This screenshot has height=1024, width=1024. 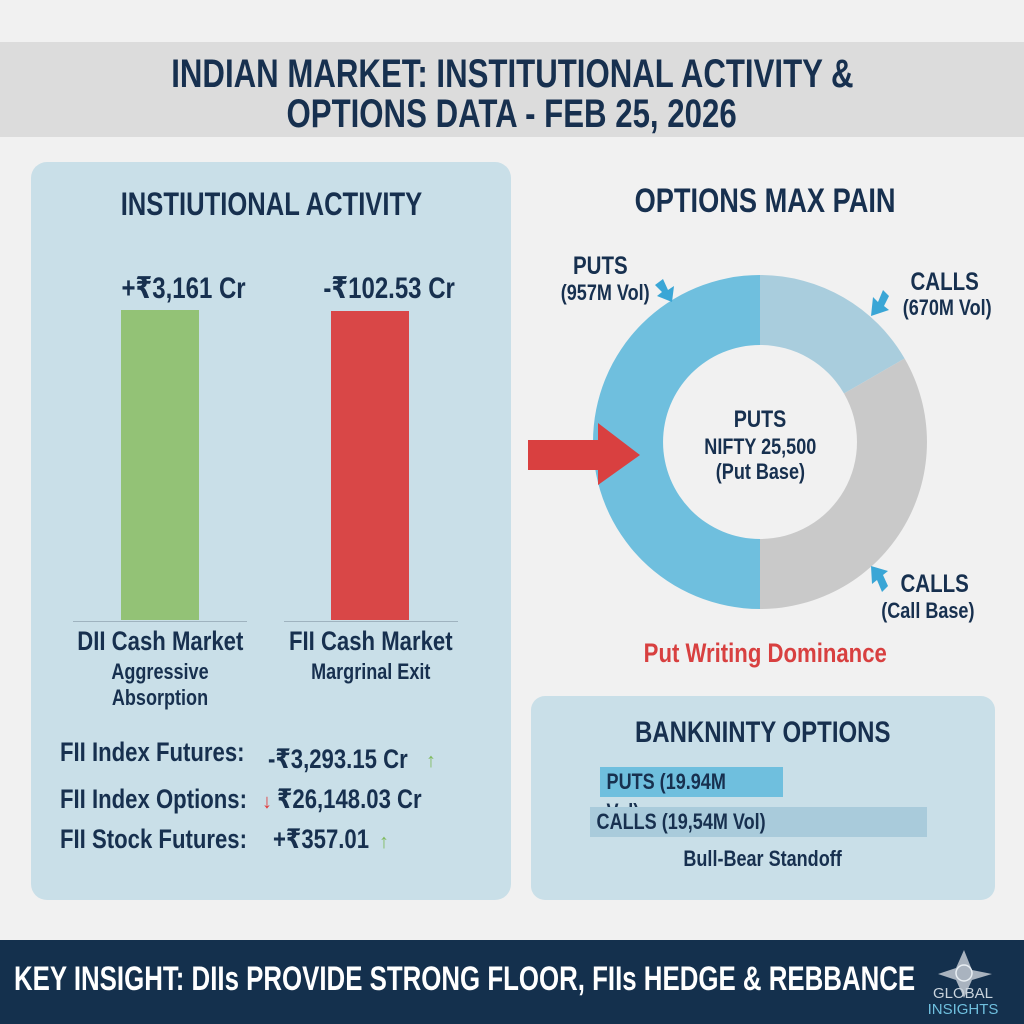 What do you see at coordinates (832, 334) in the screenshot?
I see `calls-segment` at bounding box center [832, 334].